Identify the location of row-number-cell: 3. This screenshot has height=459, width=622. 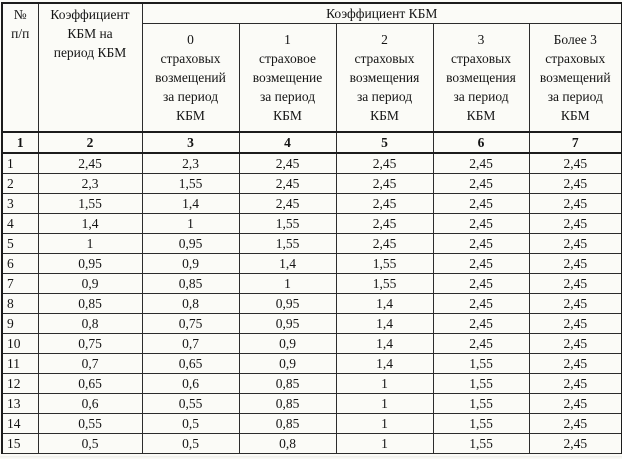
(20, 203).